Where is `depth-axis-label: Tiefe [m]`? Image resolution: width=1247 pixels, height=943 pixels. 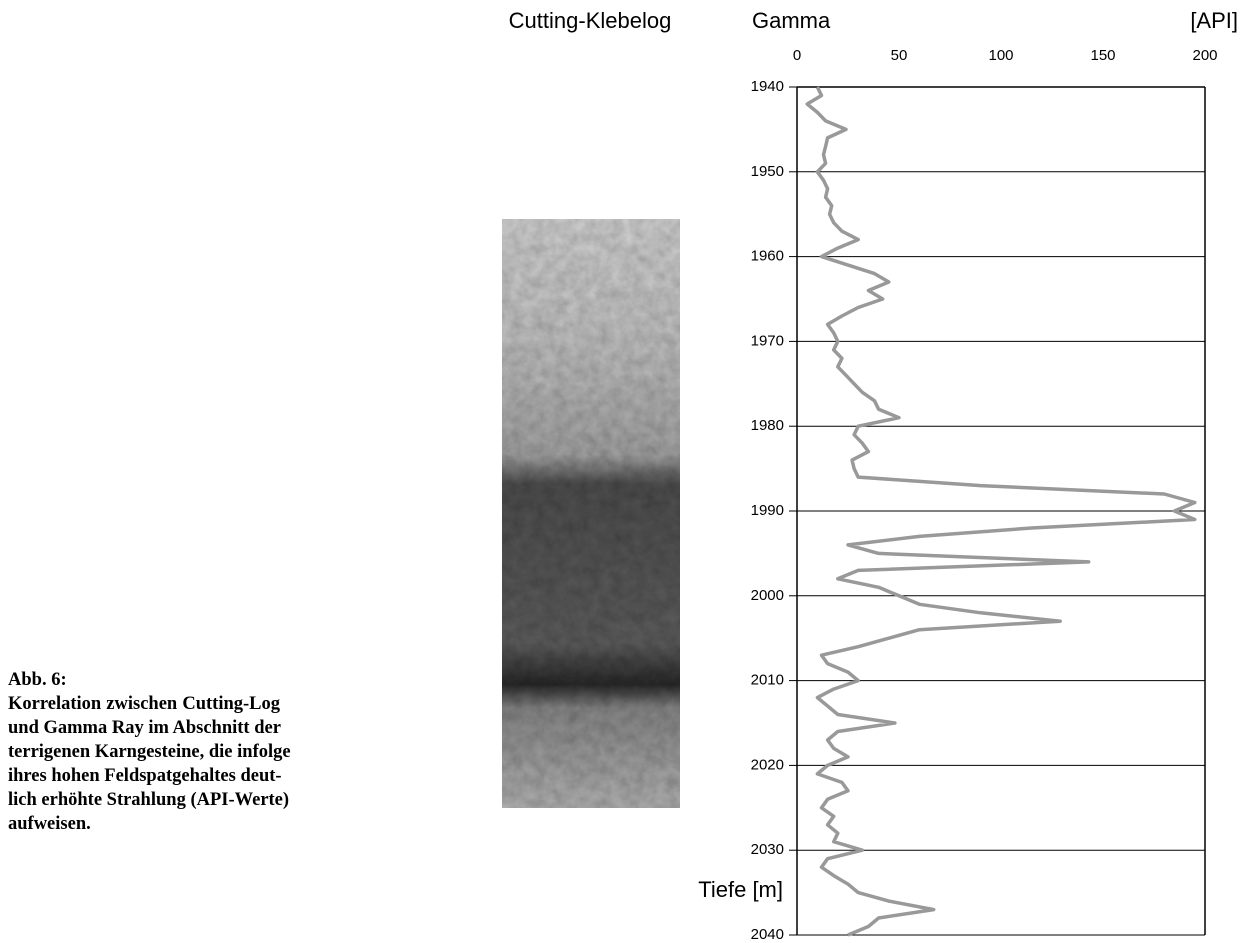 depth-axis-label: Tiefe [m] is located at coordinates (740, 889).